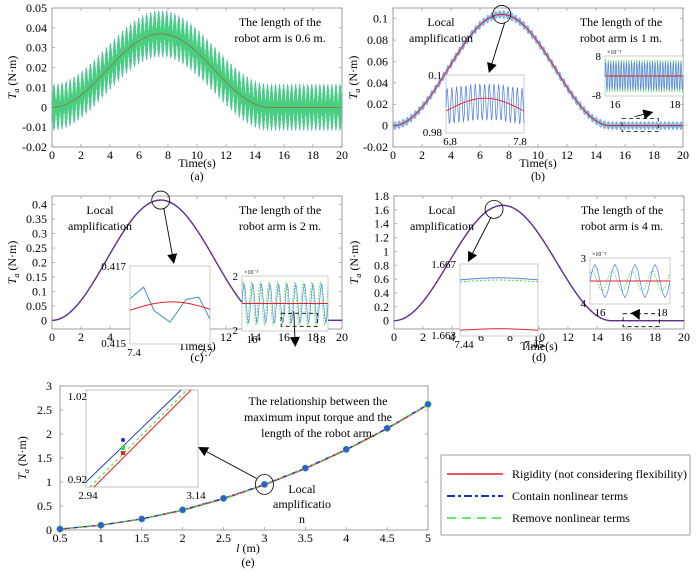 Image resolution: width=700 pixels, height=572 pixels. I want to click on x-tick-label: 14, so click(255, 155).